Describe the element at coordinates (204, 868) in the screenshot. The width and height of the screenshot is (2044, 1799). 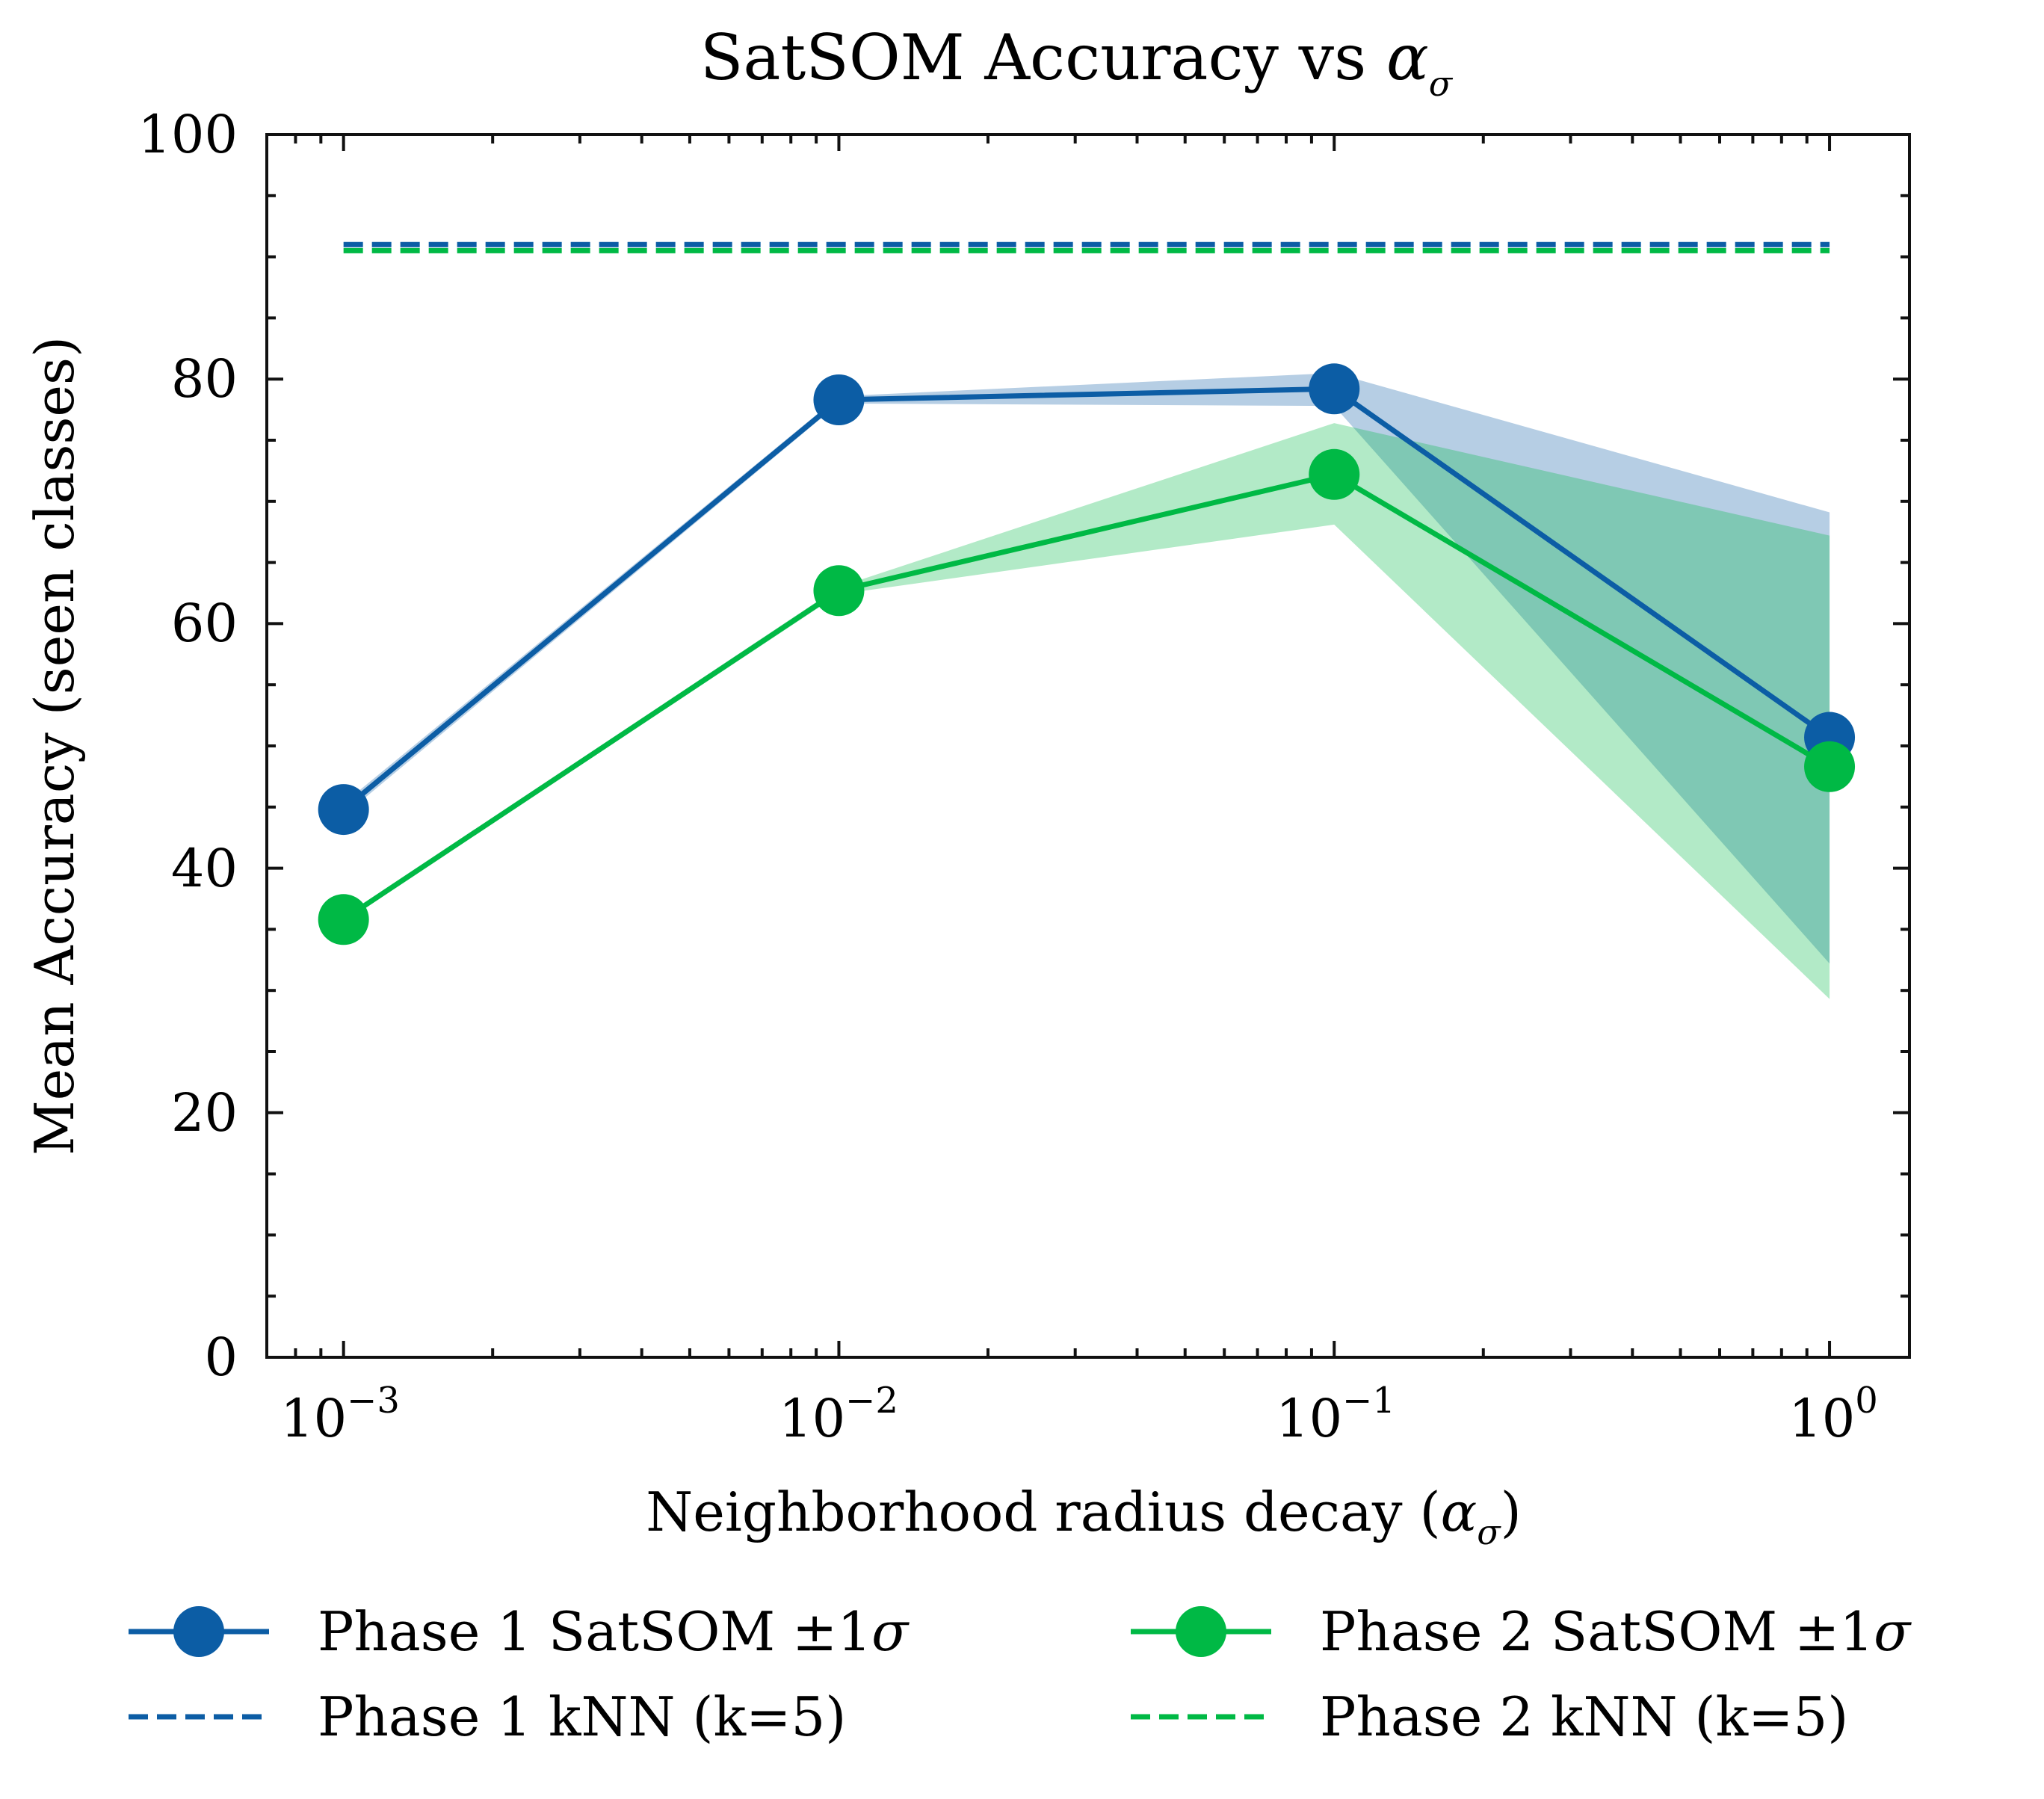
I see `y-tick-label: 40` at that location.